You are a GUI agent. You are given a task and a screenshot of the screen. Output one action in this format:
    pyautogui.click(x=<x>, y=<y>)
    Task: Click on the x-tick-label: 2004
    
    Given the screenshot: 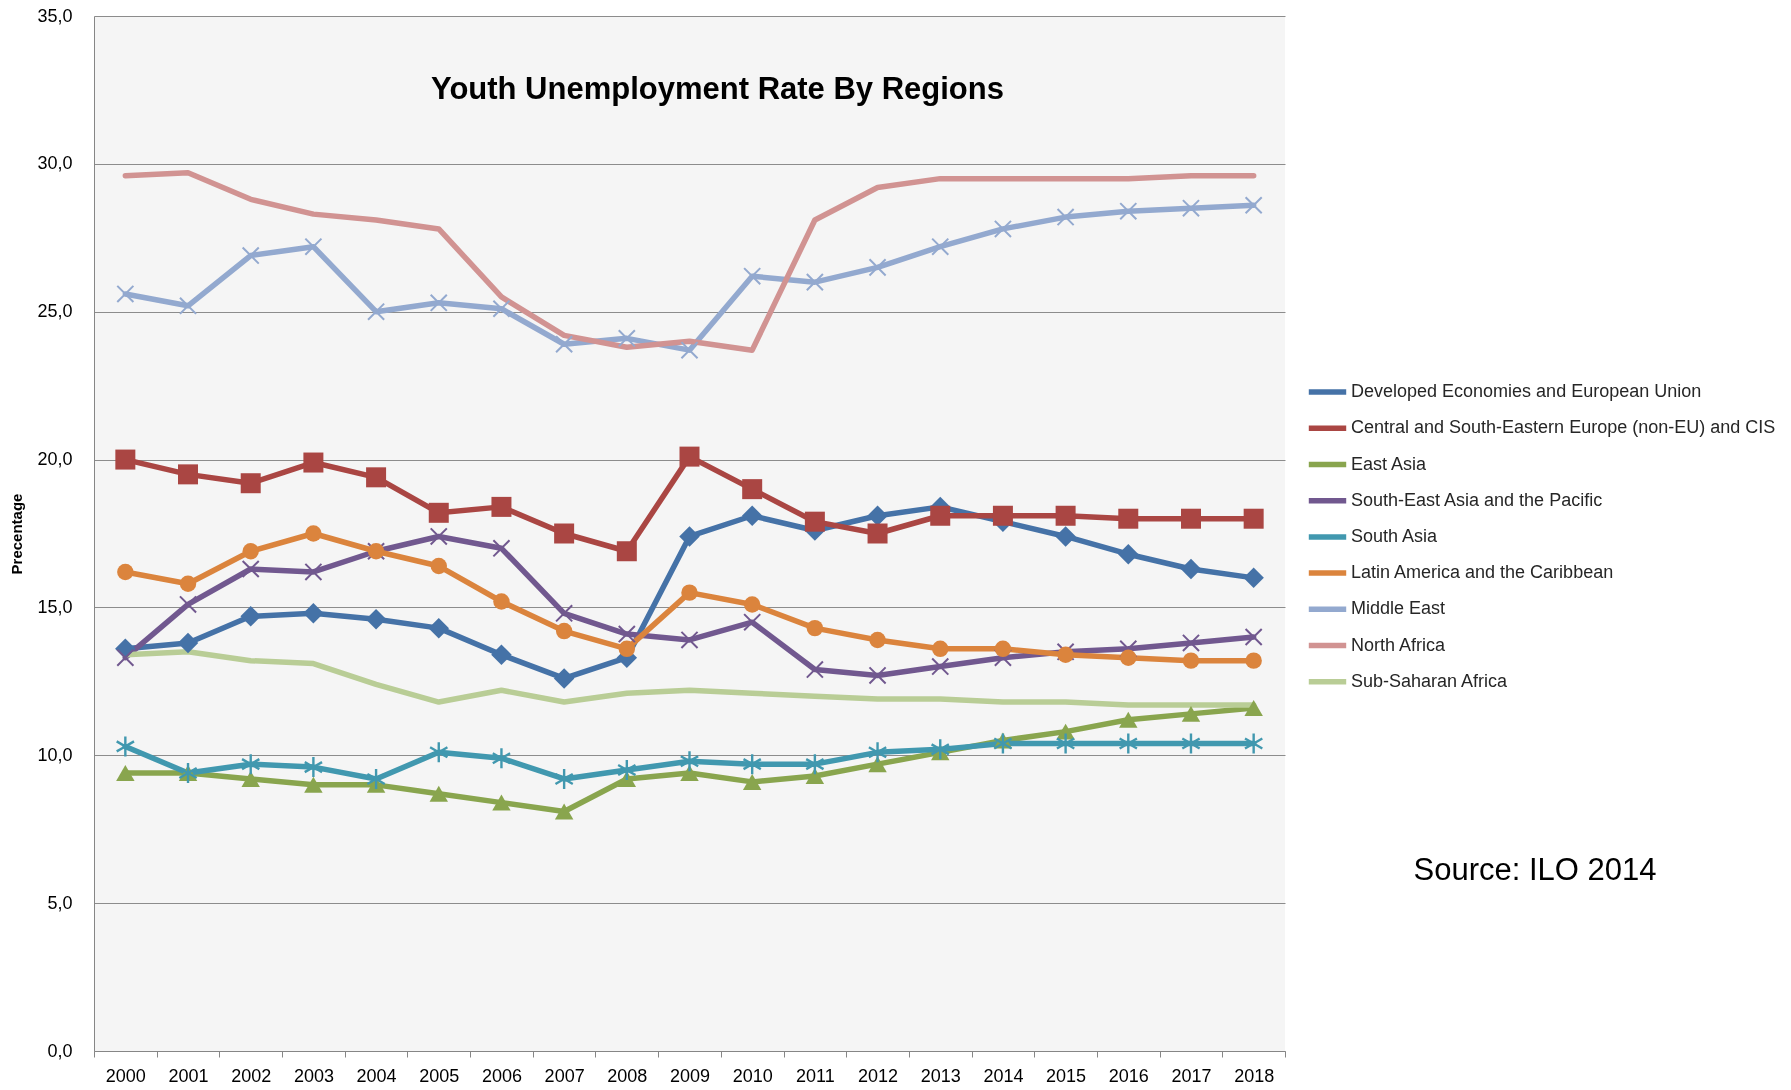 What is the action you would take?
    pyautogui.click(x=376, y=1075)
    